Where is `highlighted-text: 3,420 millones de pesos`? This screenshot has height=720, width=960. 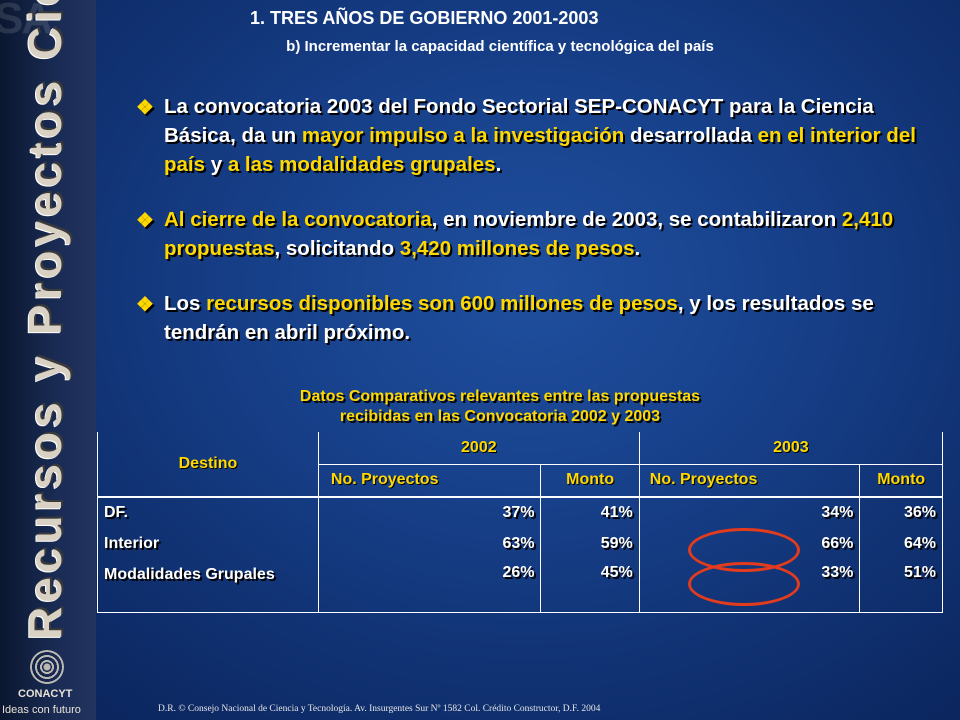
highlighted-text: 3,420 millones de pesos is located at coordinates (517, 248).